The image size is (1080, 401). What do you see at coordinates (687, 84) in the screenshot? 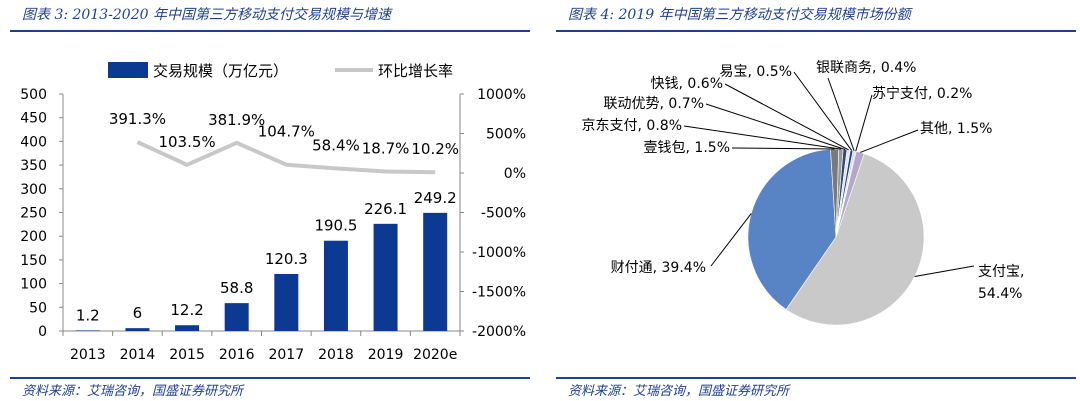
I see `pie-slice-label: 快钱, 0.6%` at bounding box center [687, 84].